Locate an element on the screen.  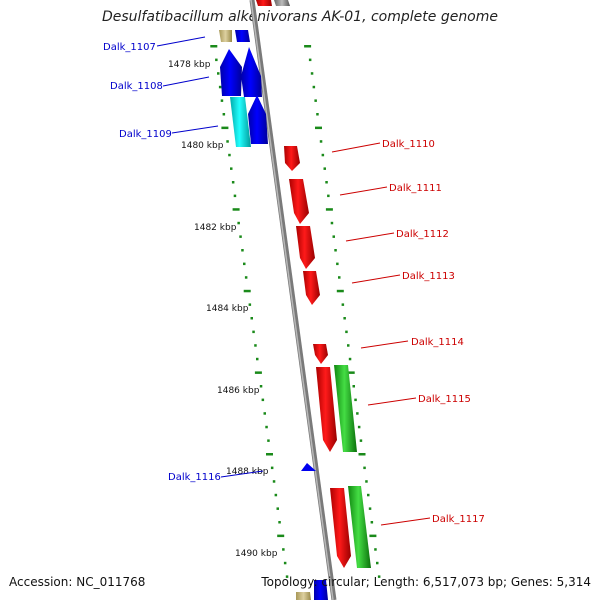
gene-label-dalk-1113: Dalk_1113 is located at coordinates (428, 276).